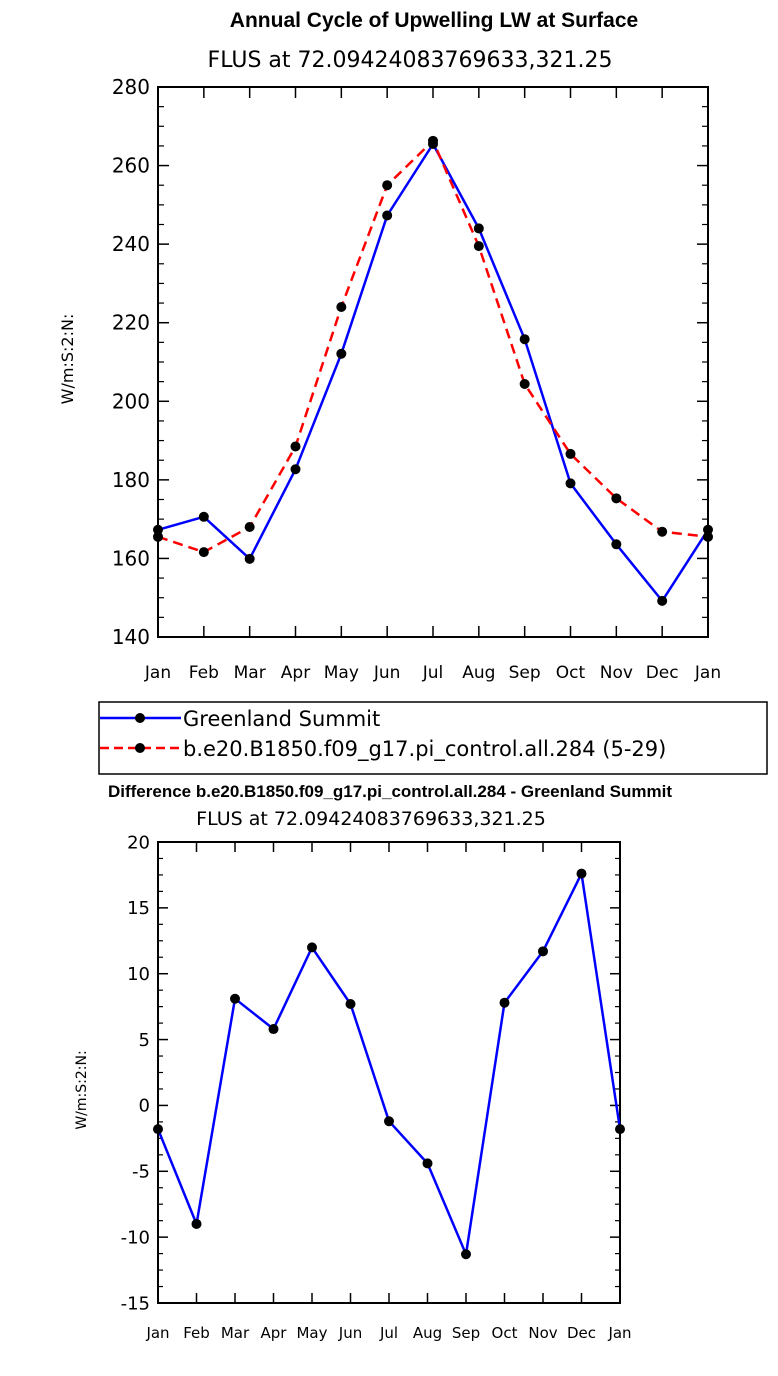  Describe the element at coordinates (131, 87) in the screenshot. I see `chart1-ytick-label: 280` at that location.